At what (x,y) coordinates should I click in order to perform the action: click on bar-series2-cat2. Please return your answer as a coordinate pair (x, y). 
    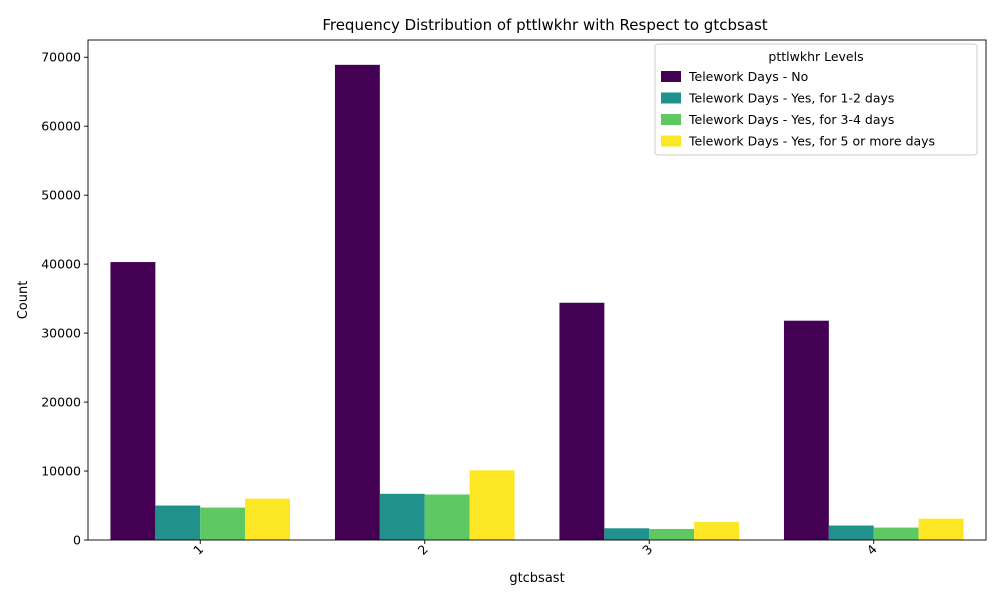
    Looking at the image, I should click on (402, 516).